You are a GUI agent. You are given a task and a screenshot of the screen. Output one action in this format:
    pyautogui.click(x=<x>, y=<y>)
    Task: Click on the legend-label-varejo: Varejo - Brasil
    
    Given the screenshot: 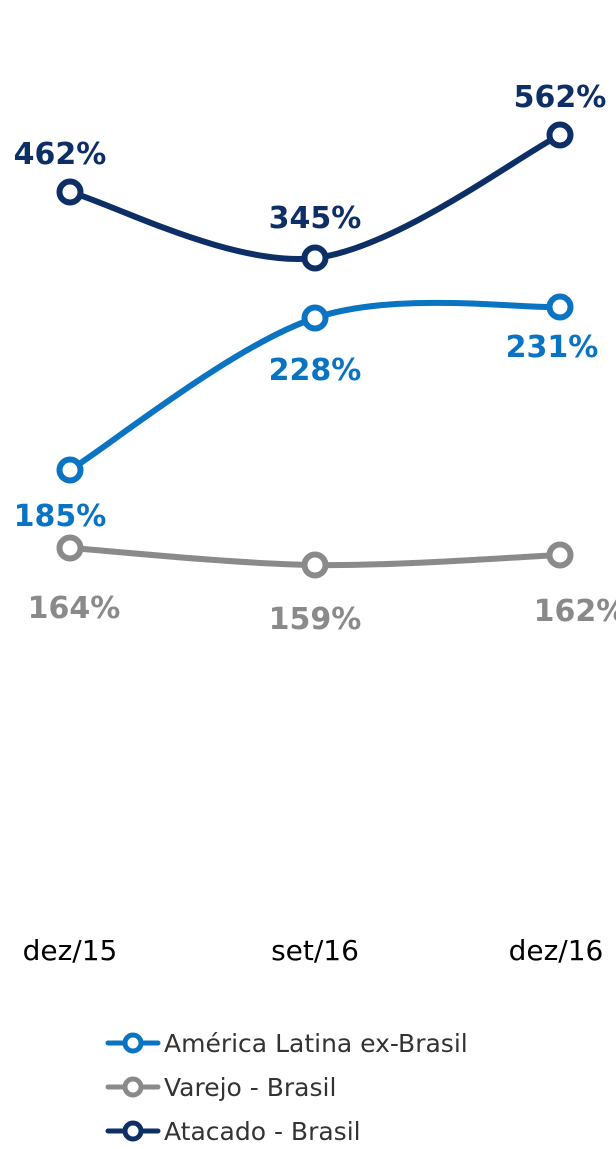 What is the action you would take?
    pyautogui.click(x=250, y=1087)
    